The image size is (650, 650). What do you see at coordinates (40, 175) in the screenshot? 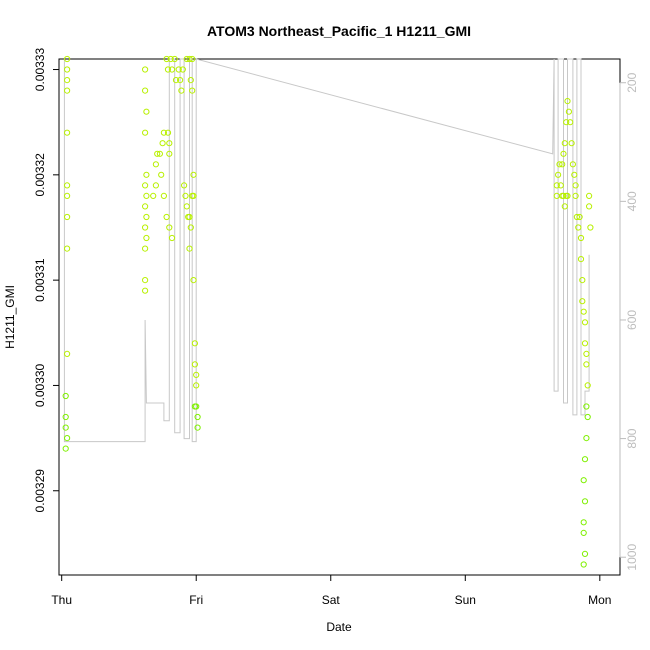
I see `y-tick-label: 0.00332` at bounding box center [40, 175].